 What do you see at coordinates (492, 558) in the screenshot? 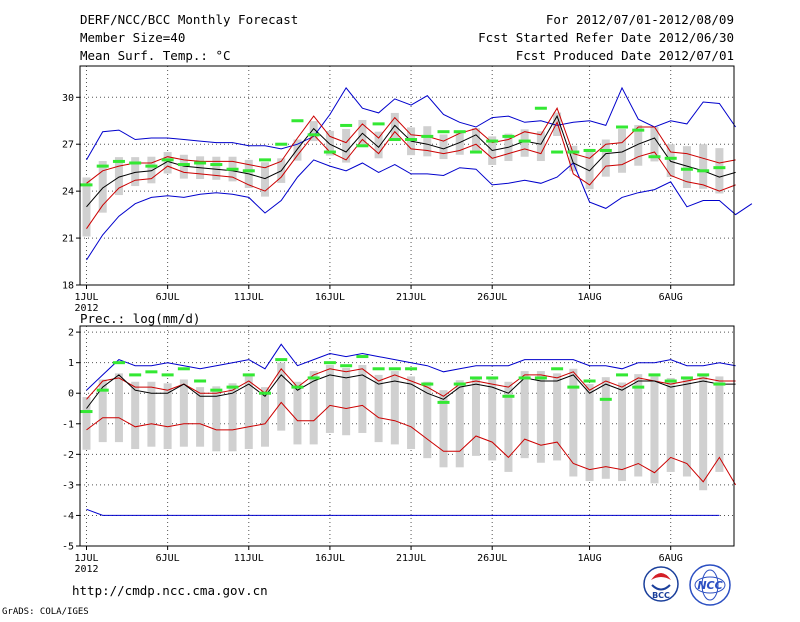
I see `x-tick-label: 26JUL` at bounding box center [492, 558].